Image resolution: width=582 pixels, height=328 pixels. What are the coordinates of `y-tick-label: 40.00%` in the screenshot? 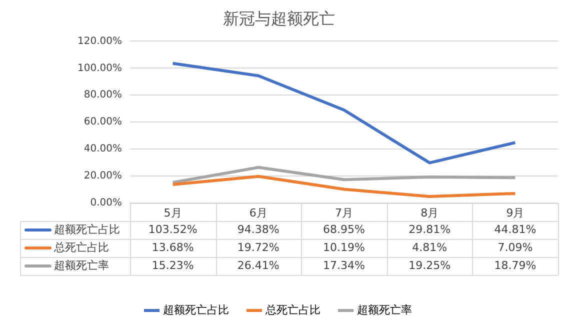 It's located at (103, 149).